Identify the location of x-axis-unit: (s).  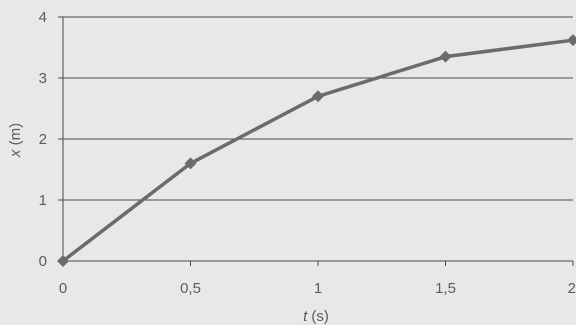
(318, 316).